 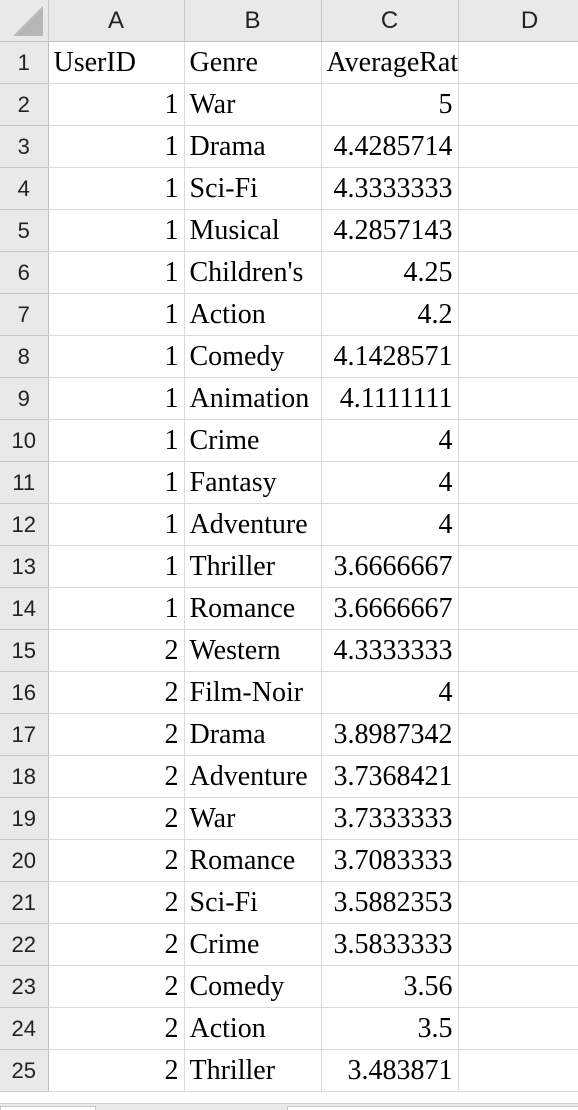 I want to click on row-header: 8, so click(x=24, y=356).